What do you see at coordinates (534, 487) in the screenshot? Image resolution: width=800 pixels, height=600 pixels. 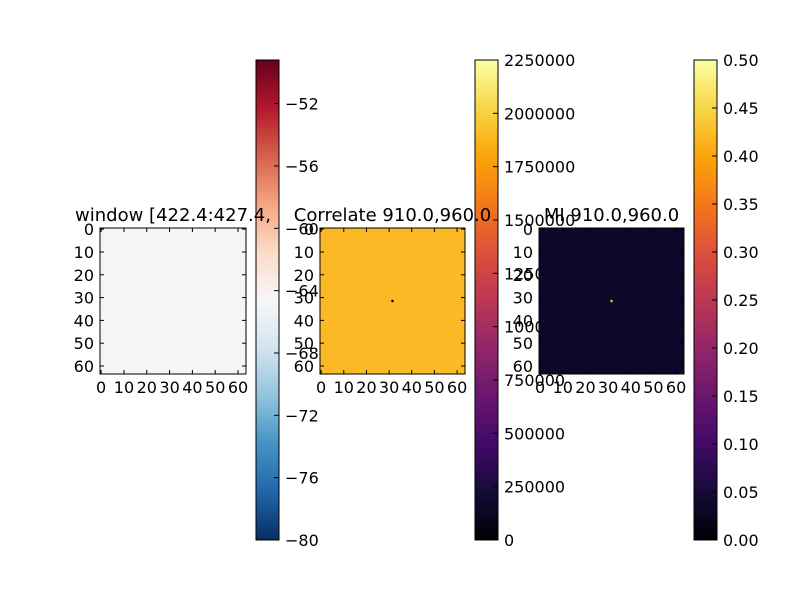 I see `colorbar-tick-label: 250000` at bounding box center [534, 487].